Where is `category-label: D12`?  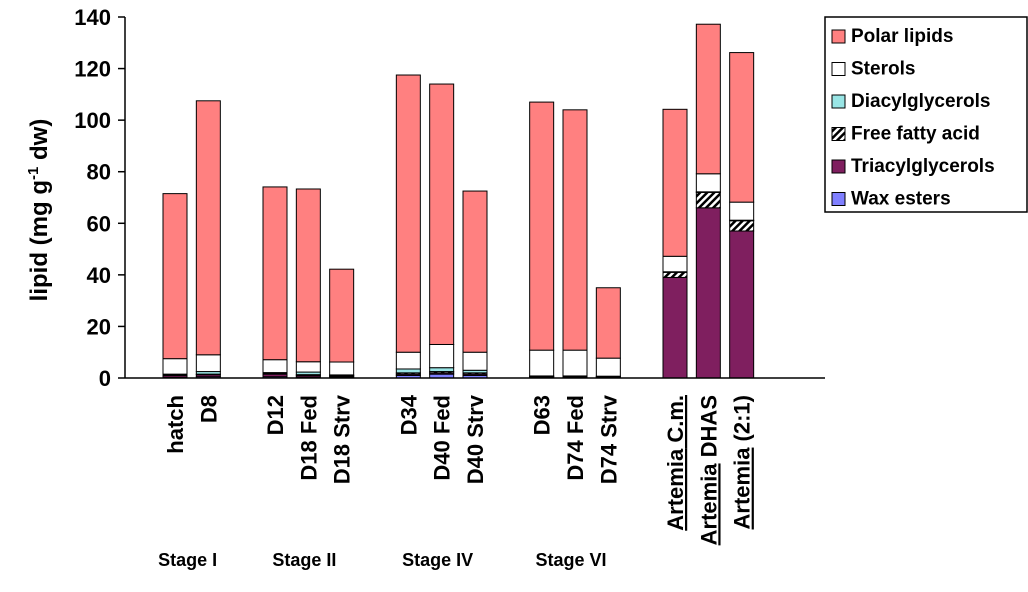 category-label: D12 is located at coordinates (275, 415).